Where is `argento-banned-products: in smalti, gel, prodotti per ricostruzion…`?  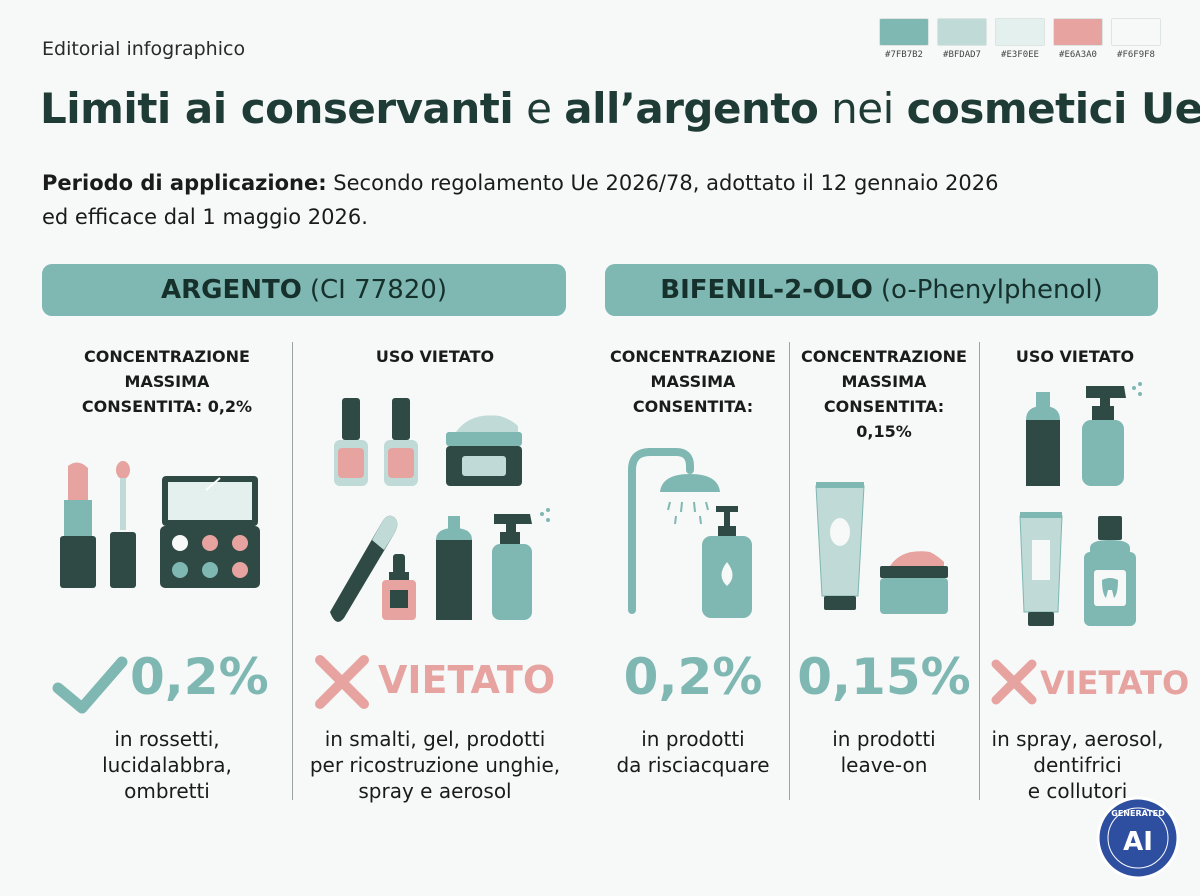 argento-banned-products: in smalti, gel, prodotti per ricostruzion… is located at coordinates (435, 765).